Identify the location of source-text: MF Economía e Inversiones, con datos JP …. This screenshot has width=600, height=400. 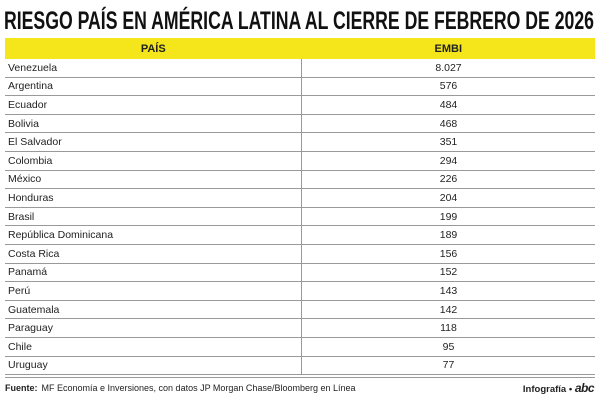
(198, 388).